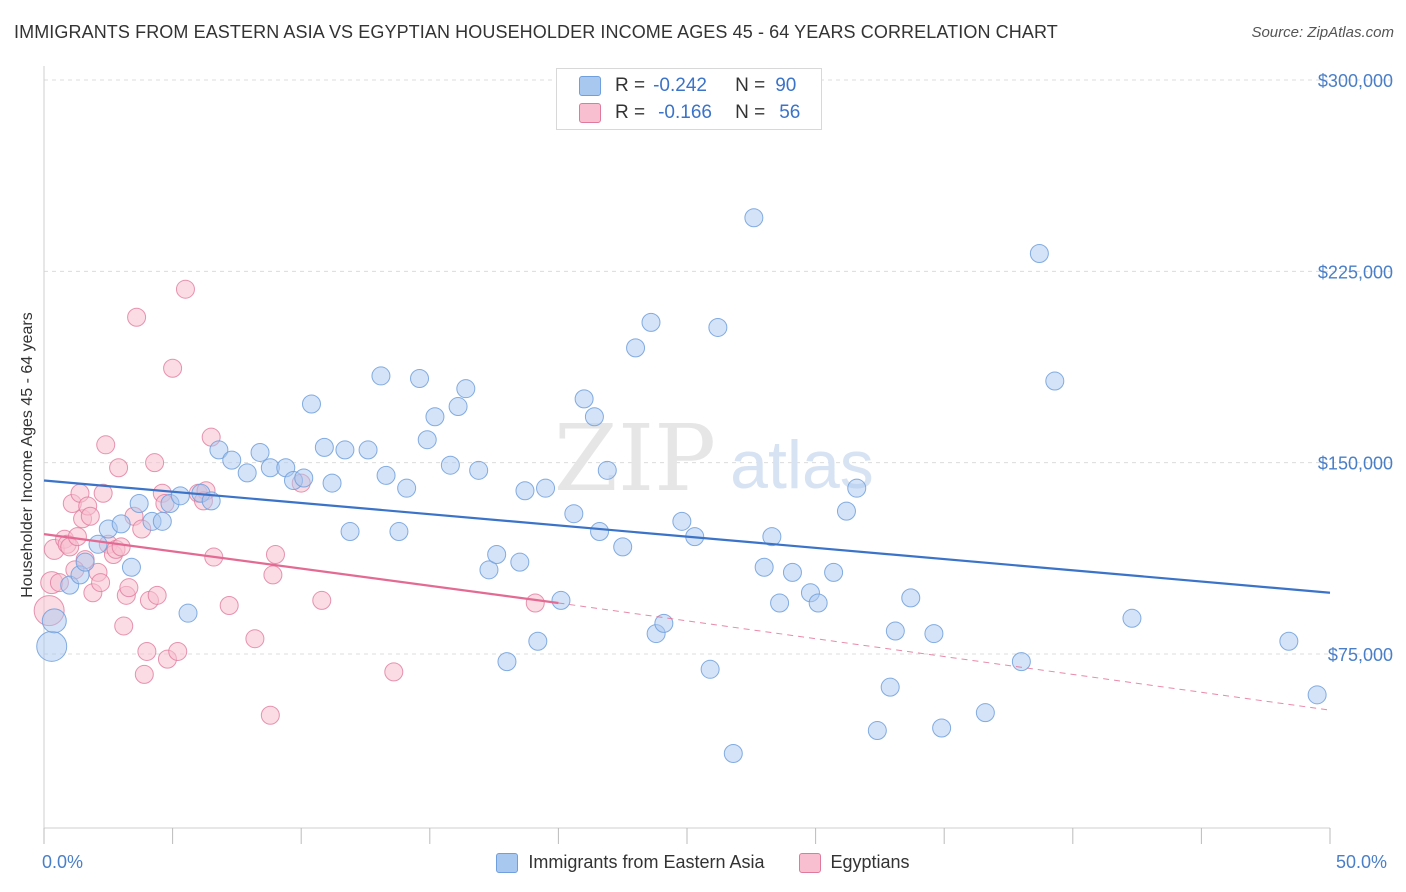 This screenshot has width=1406, height=892. What do you see at coordinates (687, 536) in the screenshot?
I see `trend-line-immigrants` at bounding box center [687, 536].